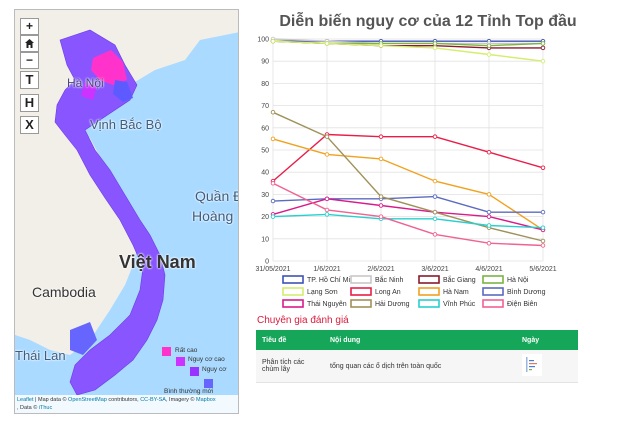  Describe the element at coordinates (265, 106) in the screenshot. I see `y-tick-label: 70` at that location.